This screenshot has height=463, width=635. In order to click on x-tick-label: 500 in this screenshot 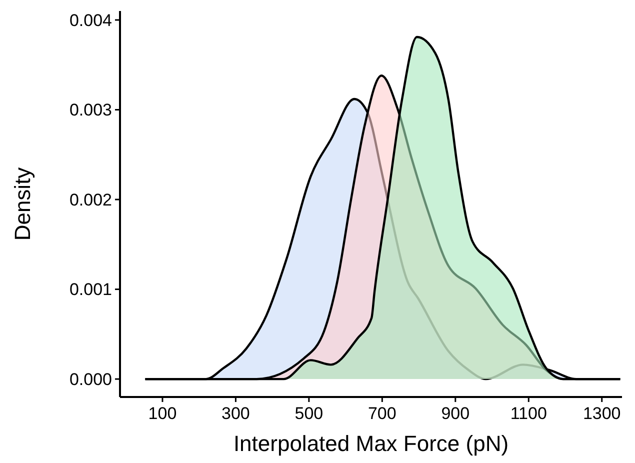, I will do `click(309, 413)`.